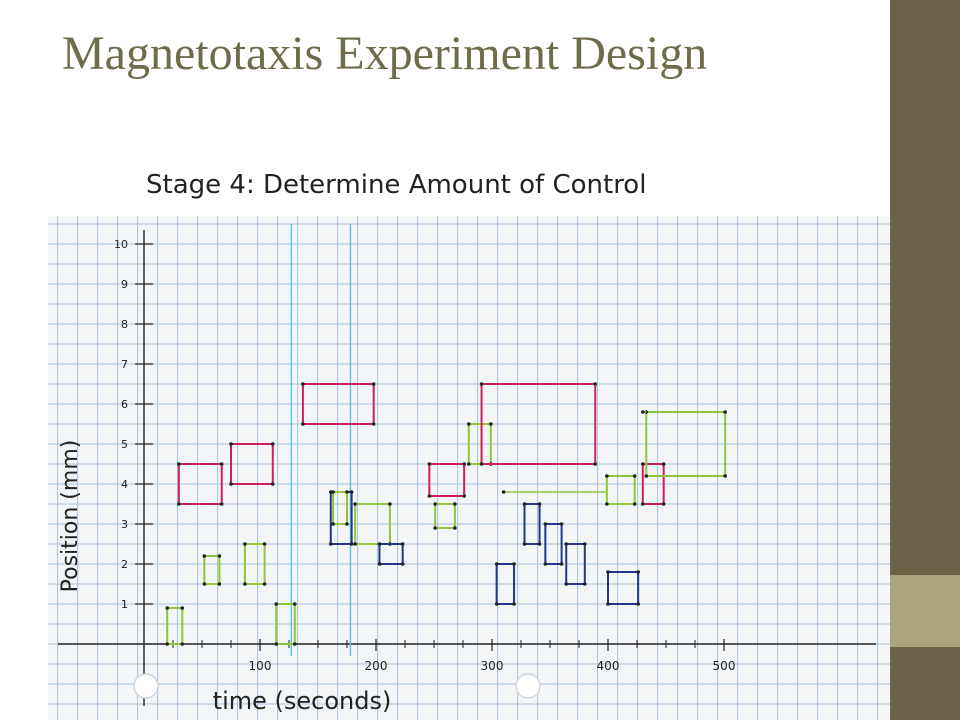 Image resolution: width=960 pixels, height=720 pixels. Describe the element at coordinates (376, 666) in the screenshot. I see `x-tick-label: 200` at that location.